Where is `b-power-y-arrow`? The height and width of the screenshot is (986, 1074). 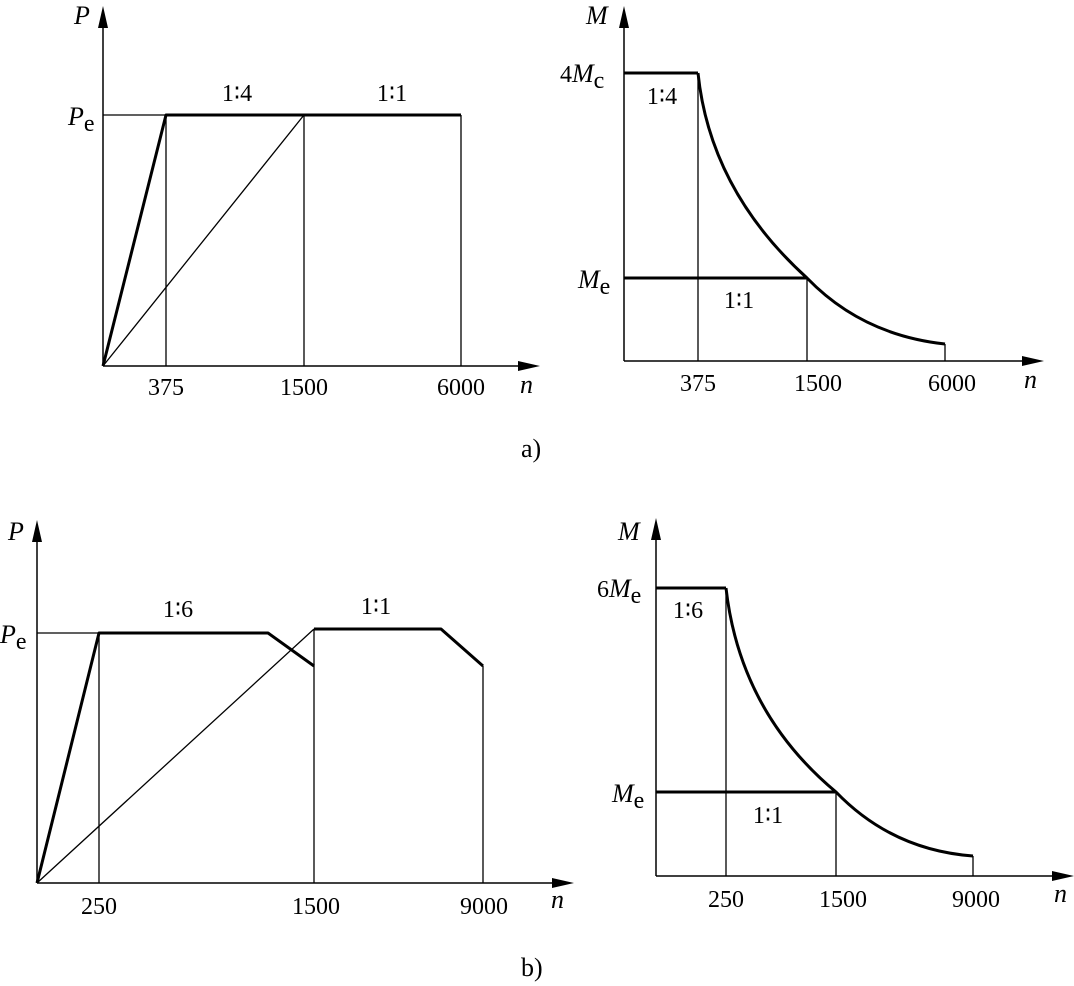 b-power-y-arrow is located at coordinates (37, 531).